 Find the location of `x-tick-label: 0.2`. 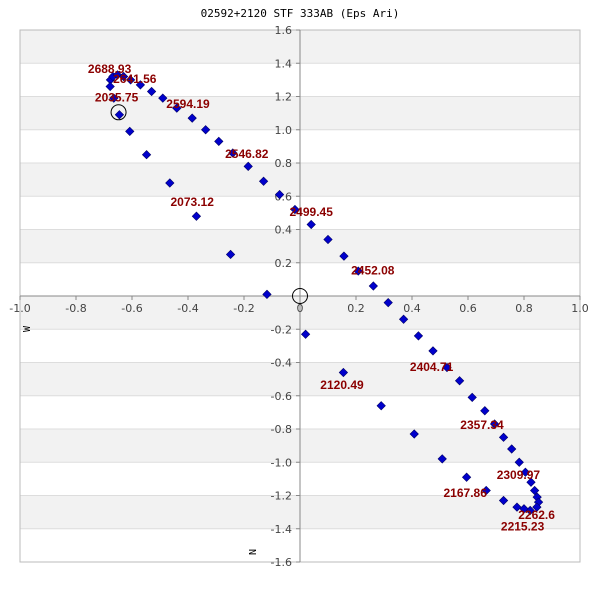

x-tick-label: 0.2 is located at coordinates (356, 308).